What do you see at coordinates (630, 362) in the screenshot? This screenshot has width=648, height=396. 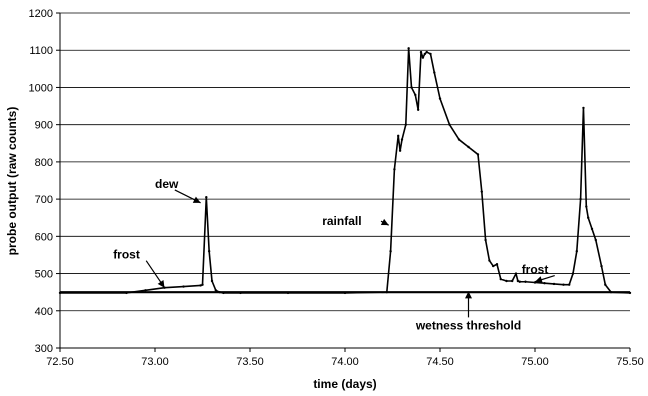 I see `x-tick-label: 75.50` at bounding box center [630, 362].